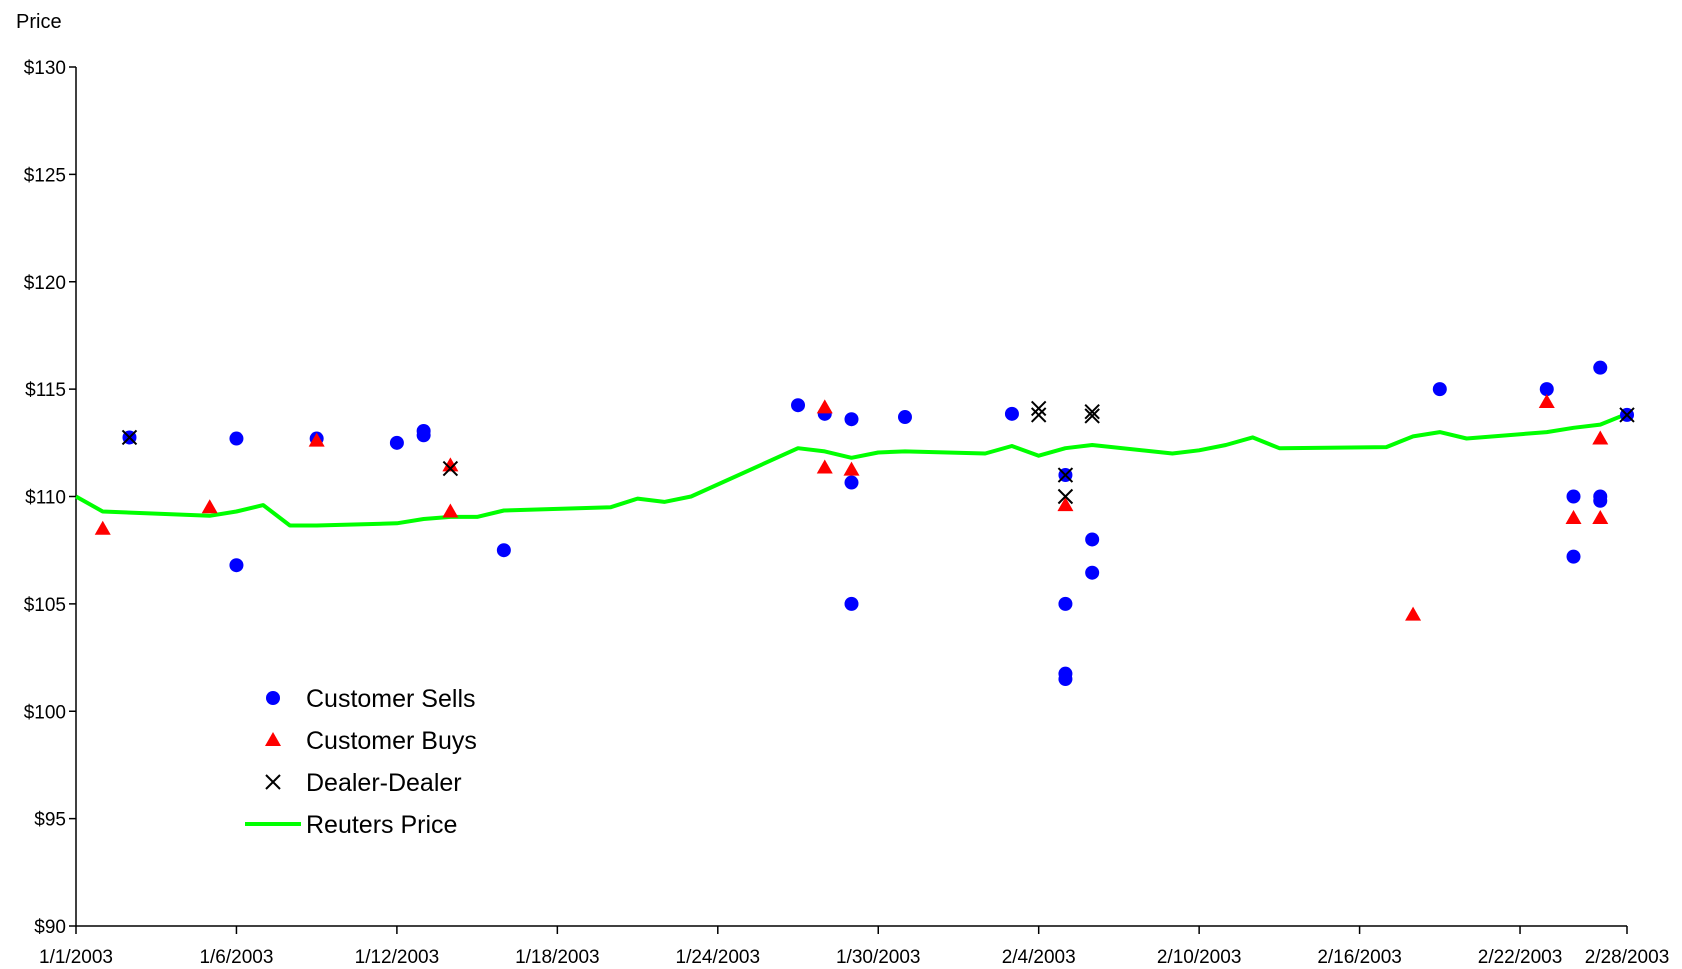  I want to click on legend-label: Customer Buys, so click(391, 741).